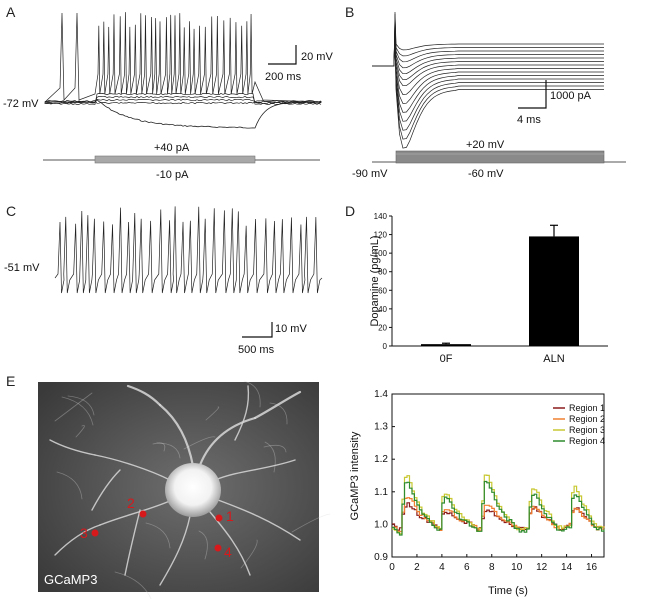 The image size is (645, 599). What do you see at coordinates (70, 579) in the screenshot?
I see `image-caption: GCaMP3` at bounding box center [70, 579].